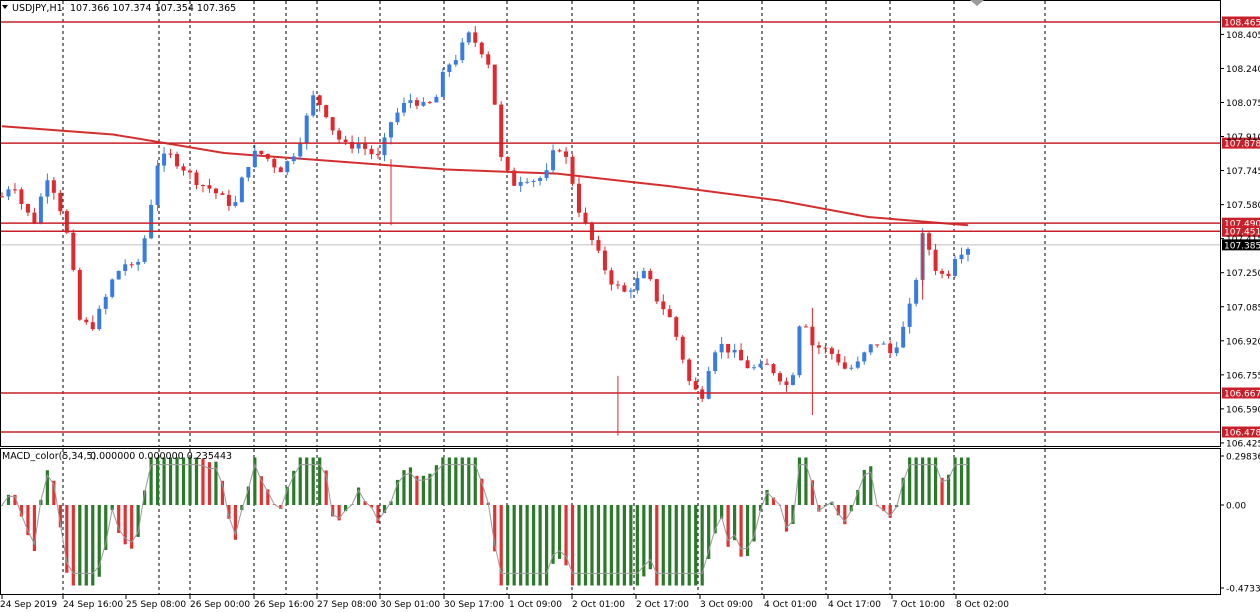 The width and height of the screenshot is (1260, 613). What do you see at coordinates (161, 456) in the screenshot?
I see `macd-indicator-values: 0.000000 0.000000 0.235443` at bounding box center [161, 456].